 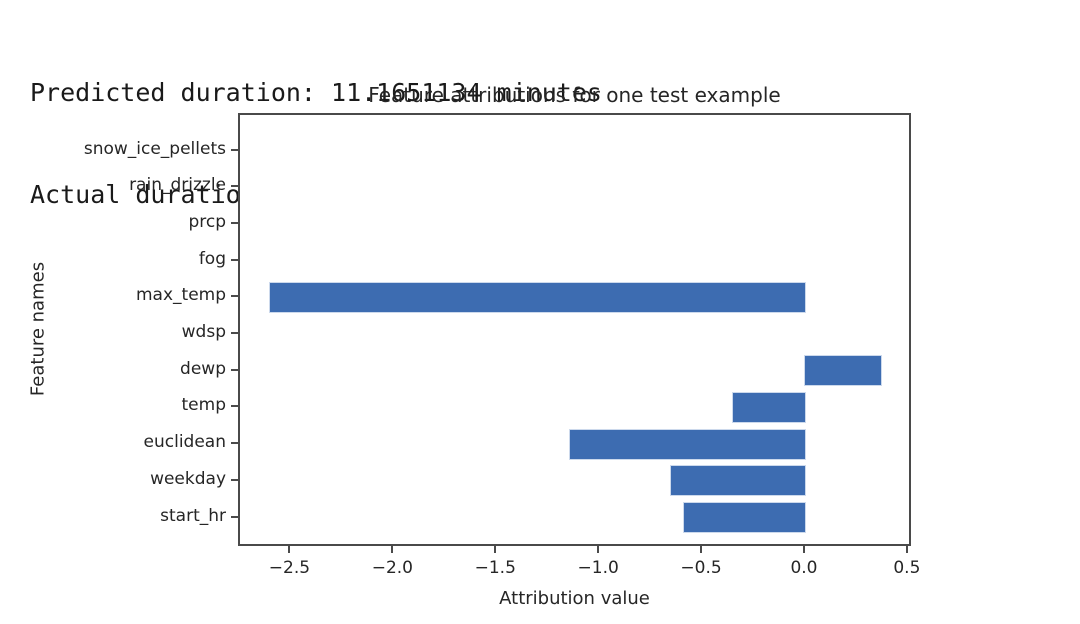 I want to click on y-tick-label-fog: fog, so click(x=212, y=258).